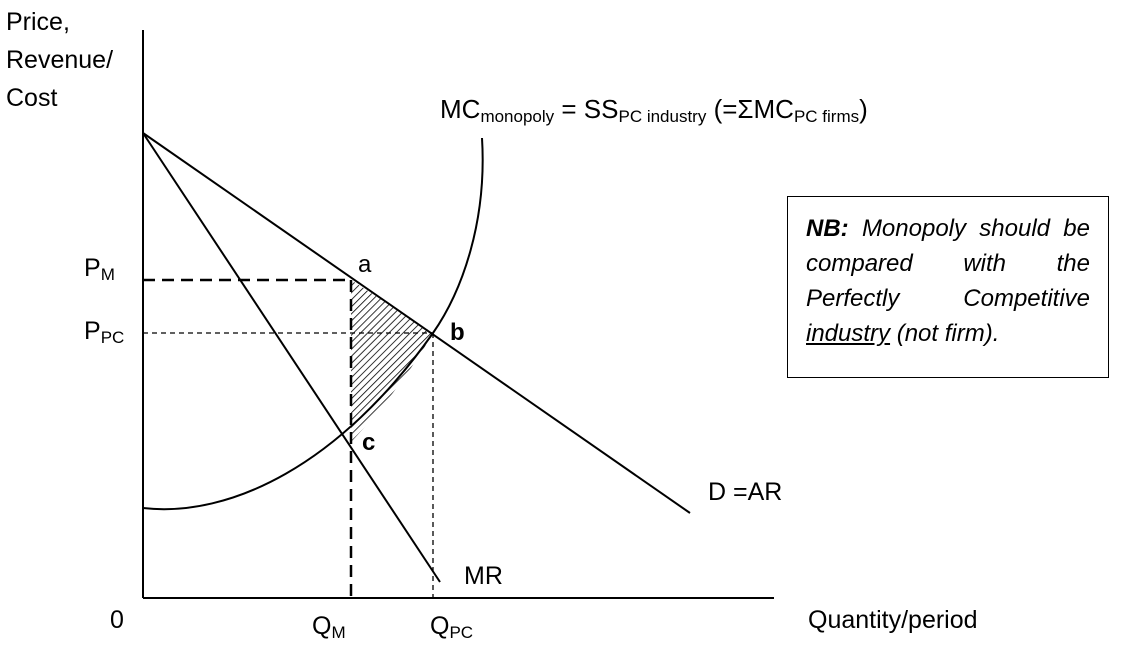 This screenshot has height=662, width=1134. I want to click on mc-label-sub-3: PC firms, so click(826, 116).